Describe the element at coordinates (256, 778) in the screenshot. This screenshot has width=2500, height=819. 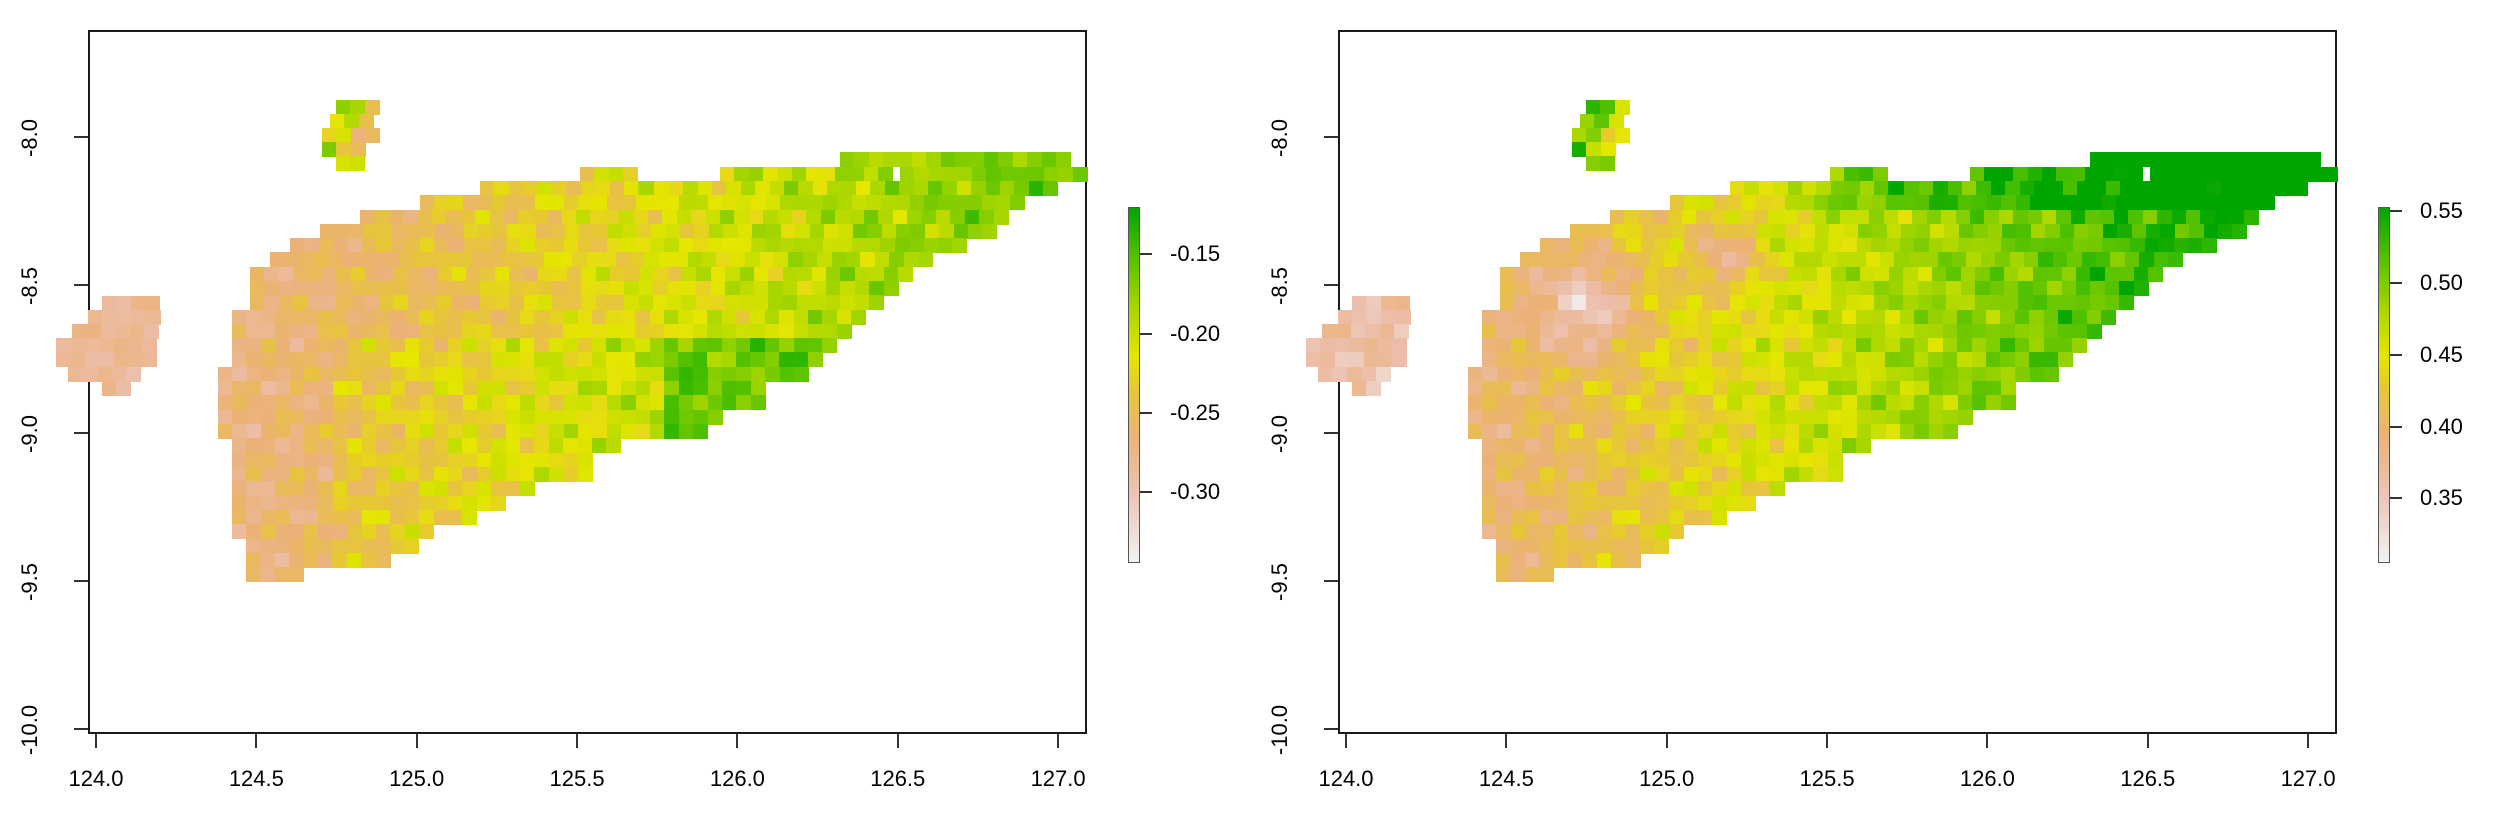
I see `x-tick-label: 124.5` at that location.